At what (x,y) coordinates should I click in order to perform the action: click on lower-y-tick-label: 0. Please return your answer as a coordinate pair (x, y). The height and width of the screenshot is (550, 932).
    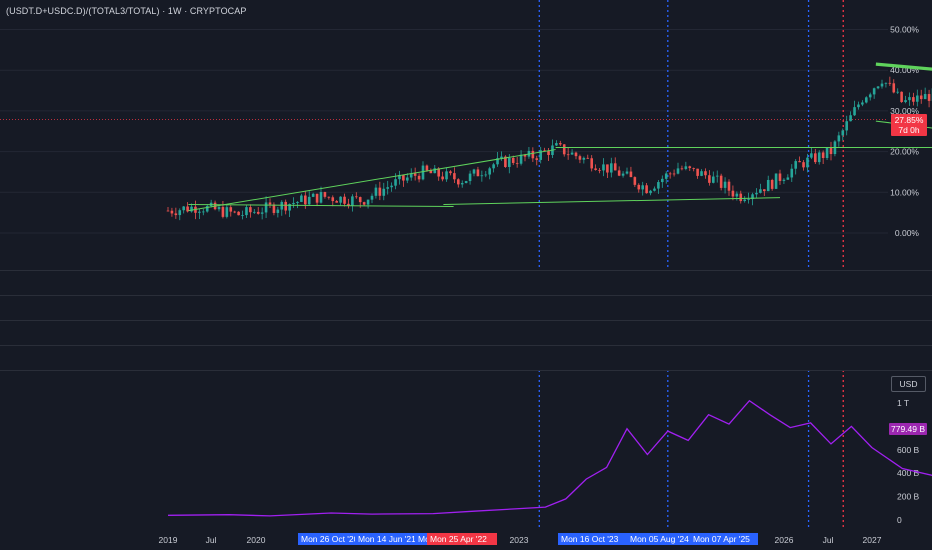
    Looking at the image, I should click on (899, 520).